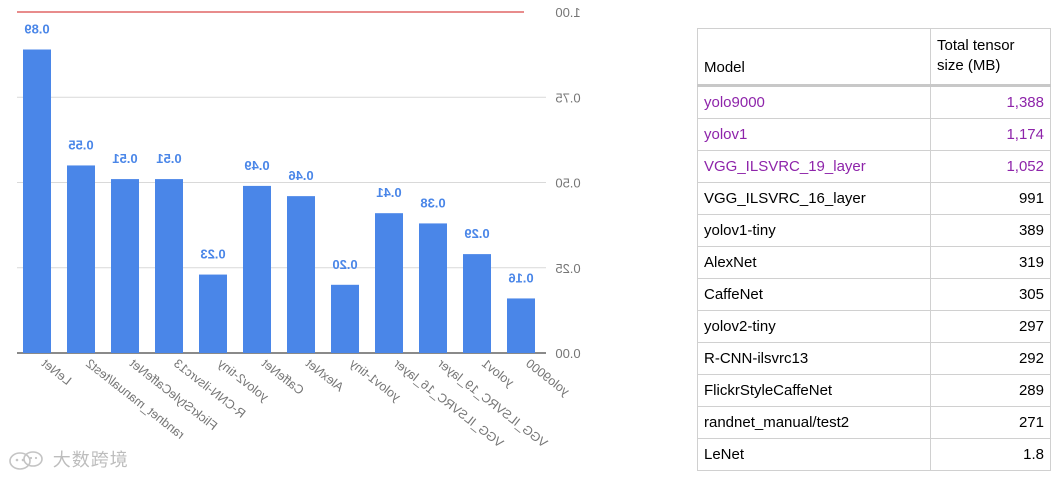  What do you see at coordinates (36, 29) in the screenshot?
I see `data-label: 0.89` at bounding box center [36, 29].